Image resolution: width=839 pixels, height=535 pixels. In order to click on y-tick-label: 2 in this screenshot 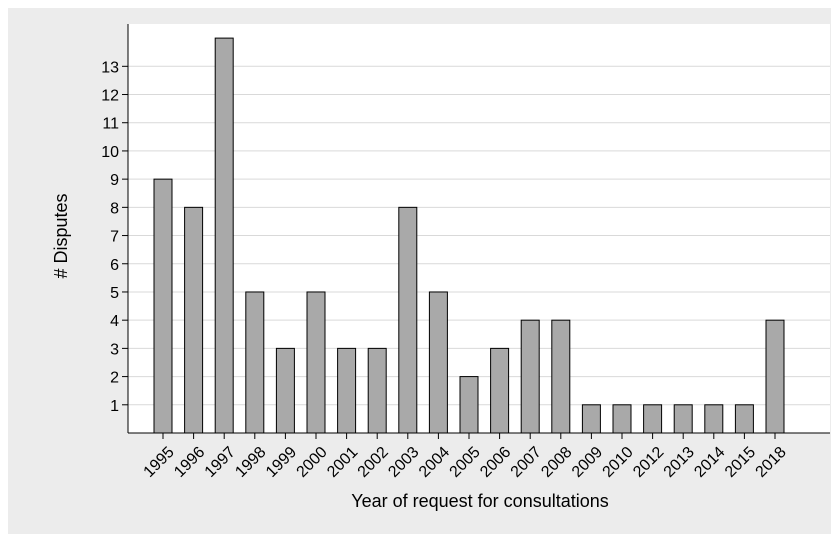, I will do `click(114, 378)`.